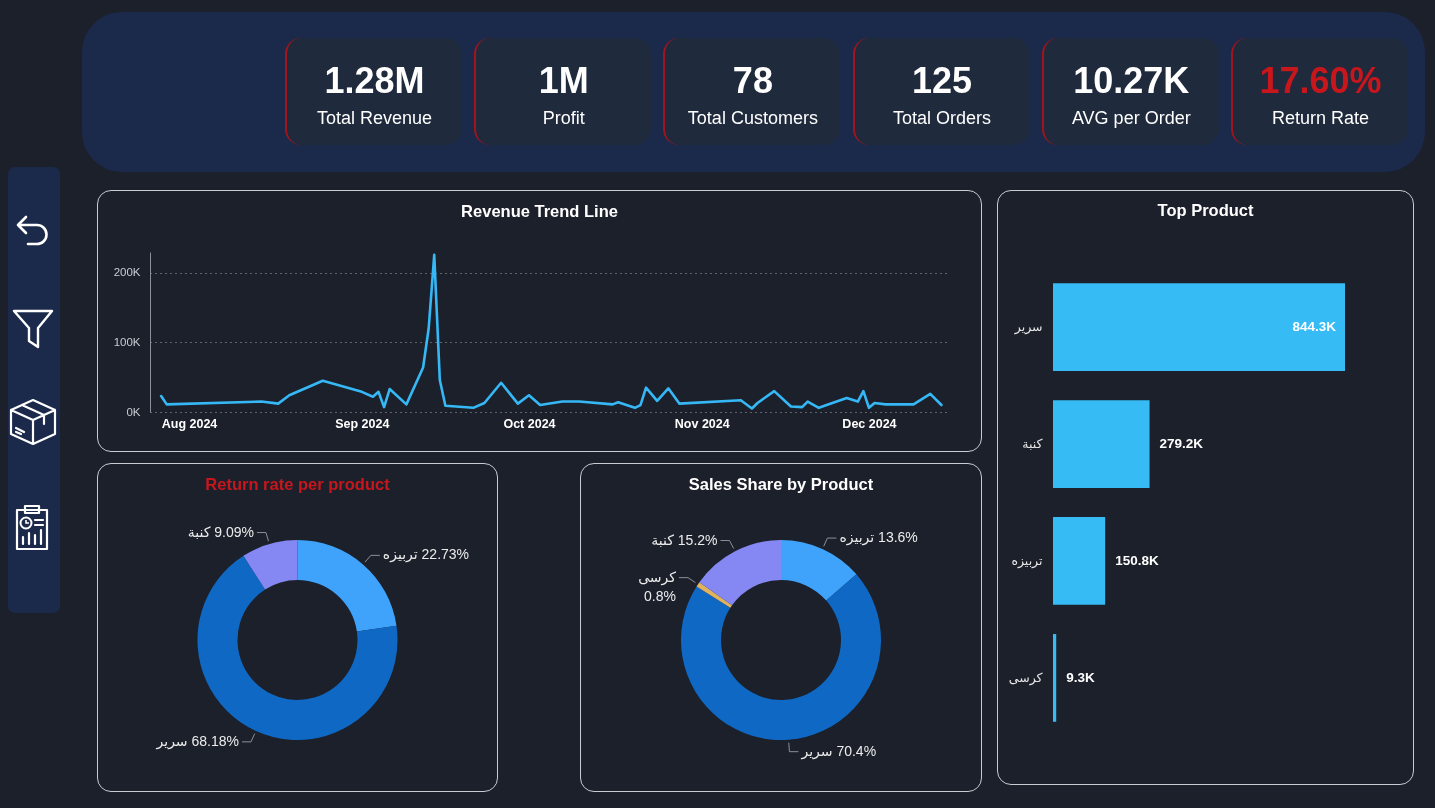 This screenshot has height=808, width=1435. Describe the element at coordinates (752, 91) in the screenshot. I see `kpi-card: 78 Total Customers` at that location.